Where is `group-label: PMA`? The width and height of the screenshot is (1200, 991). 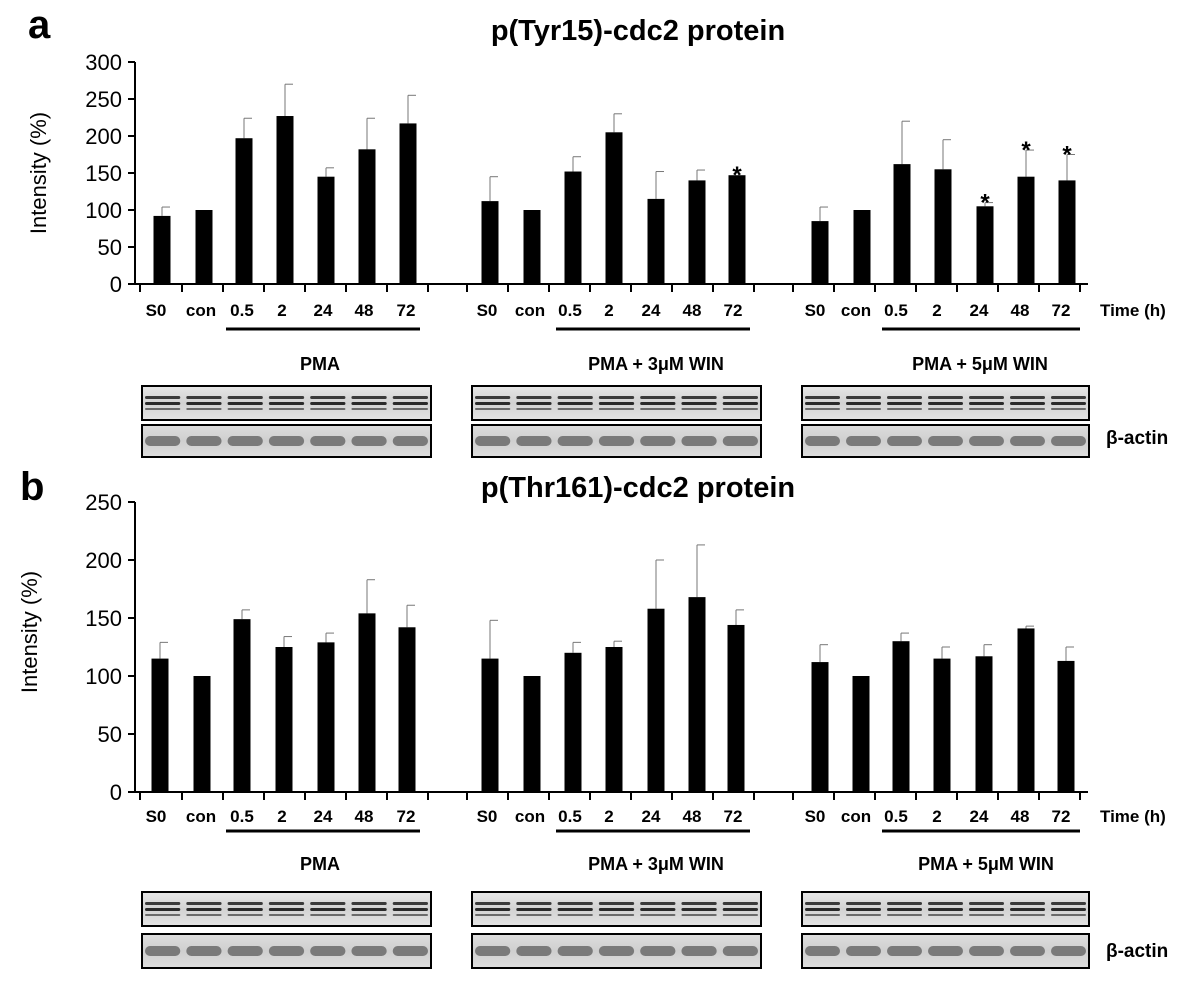 group-label: PMA is located at coordinates (320, 864).